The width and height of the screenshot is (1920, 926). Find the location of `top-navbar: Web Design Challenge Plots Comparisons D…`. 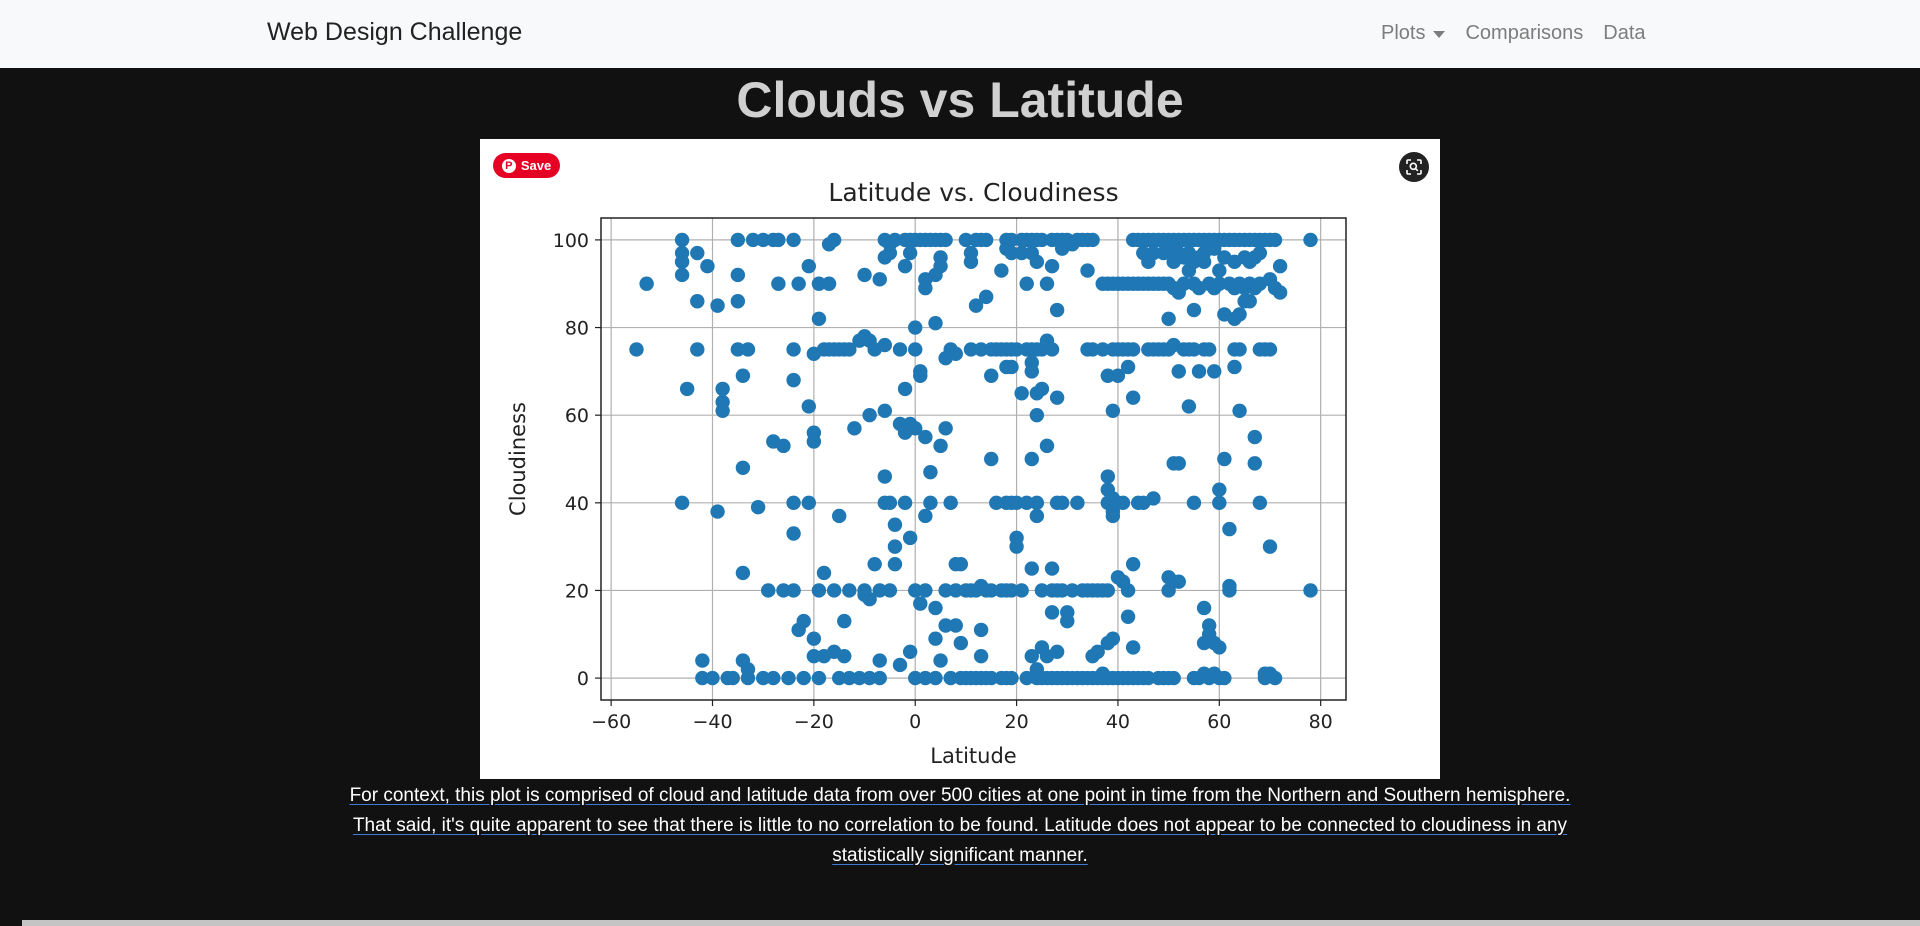

top-navbar: Web Design Challenge Plots Comparisons D… is located at coordinates (960, 34).